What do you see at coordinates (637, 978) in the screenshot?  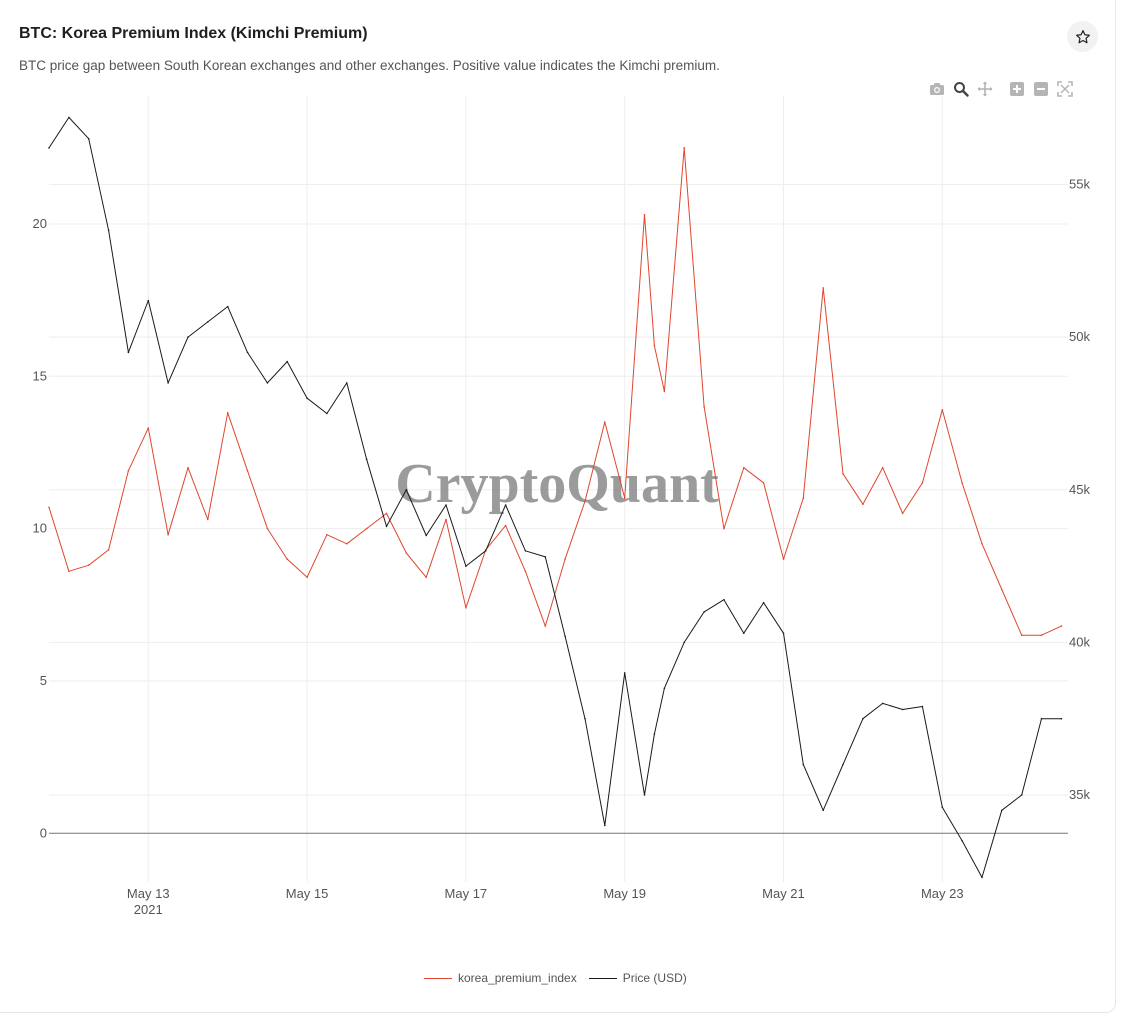 I see `legend-item-price: Price (USD)` at bounding box center [637, 978].